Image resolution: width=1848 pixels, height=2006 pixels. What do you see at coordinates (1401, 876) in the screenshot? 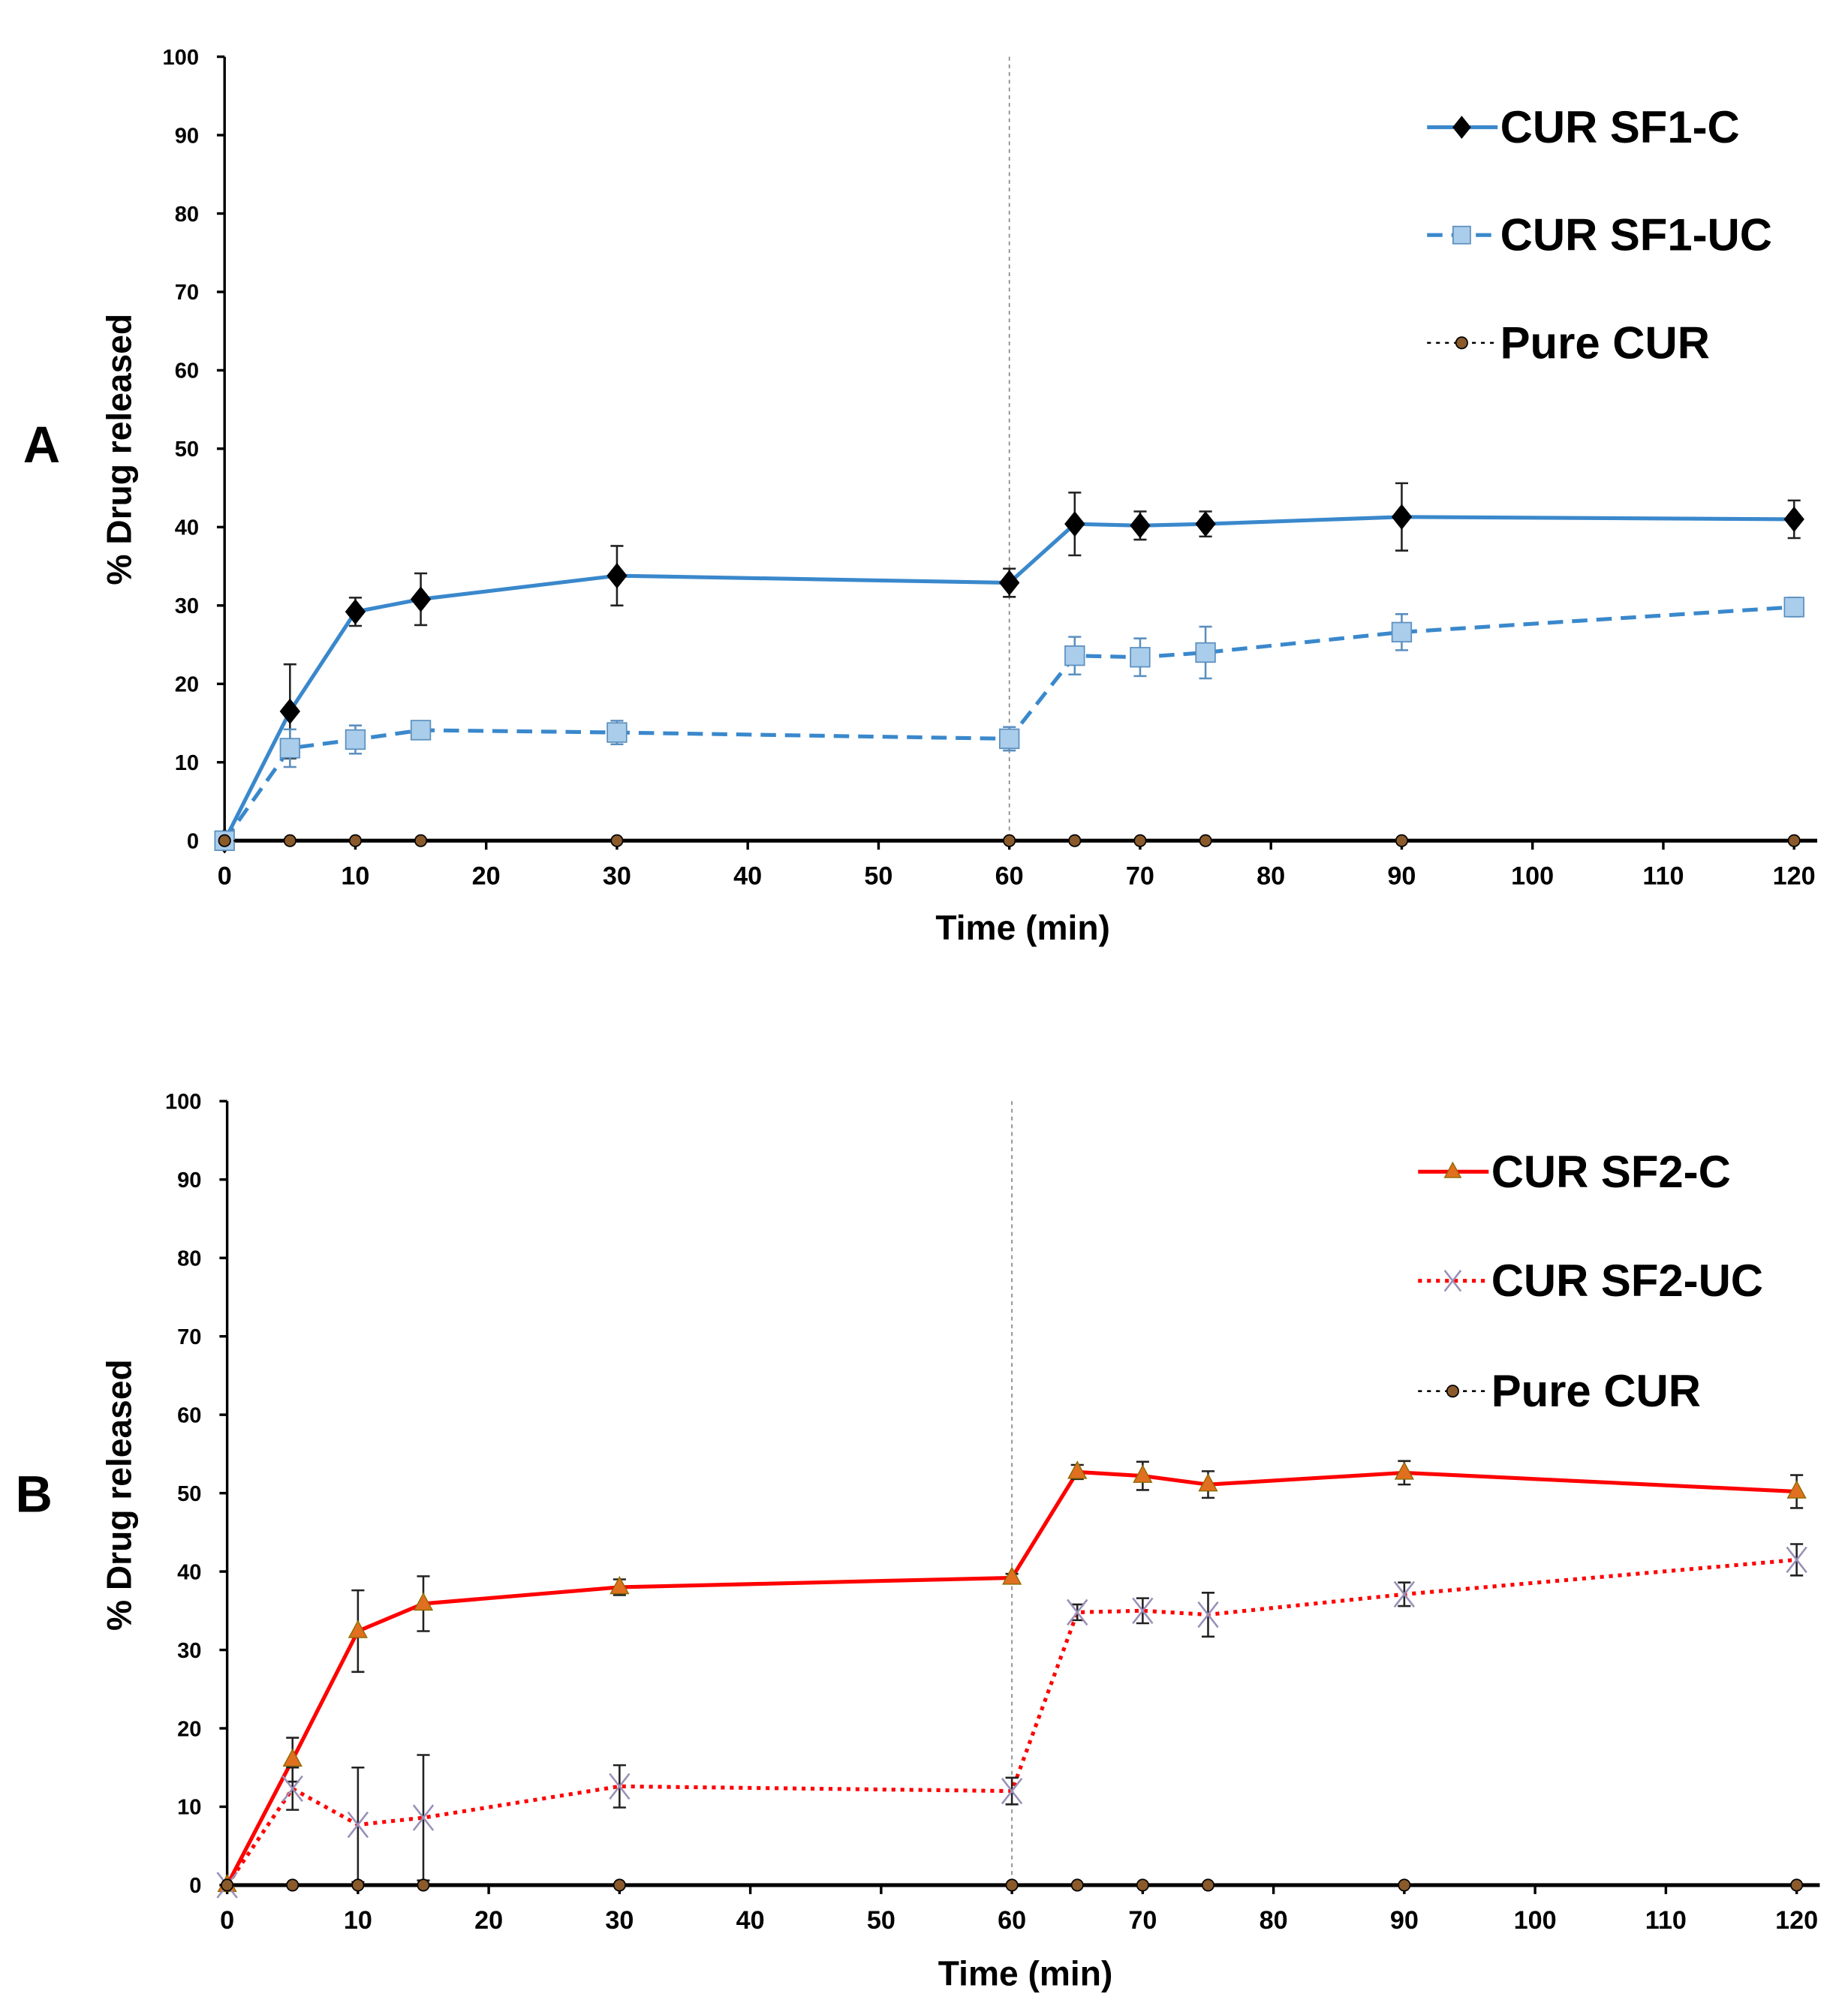
I see `x-tick-label: 90` at bounding box center [1401, 876].